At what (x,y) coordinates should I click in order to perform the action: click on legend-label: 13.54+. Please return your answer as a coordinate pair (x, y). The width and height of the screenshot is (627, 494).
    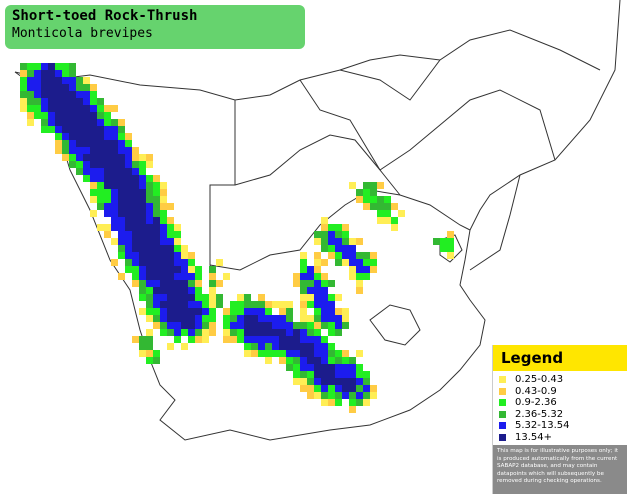
    Looking at the image, I should click on (534, 437).